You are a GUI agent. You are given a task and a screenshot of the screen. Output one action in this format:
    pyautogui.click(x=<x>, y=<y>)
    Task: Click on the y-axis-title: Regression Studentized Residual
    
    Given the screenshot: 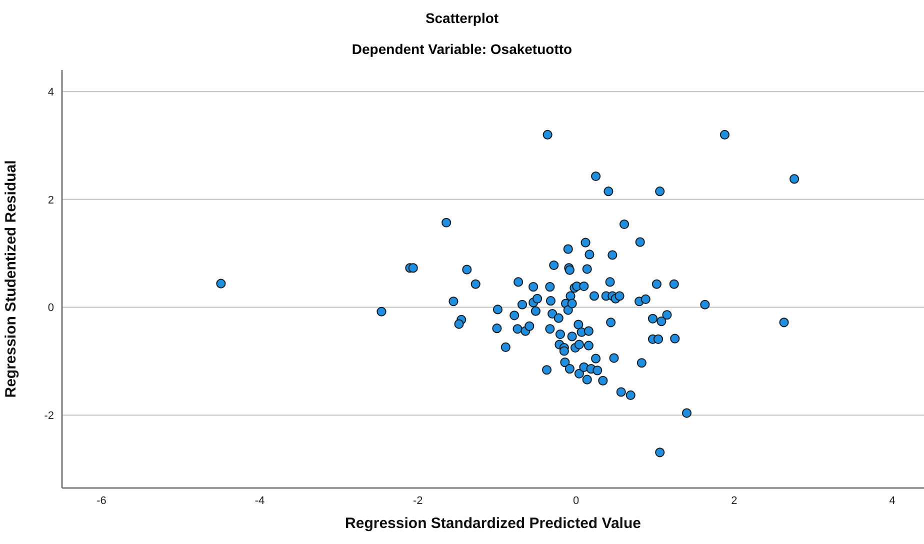 What is the action you would take?
    pyautogui.click(x=11, y=279)
    